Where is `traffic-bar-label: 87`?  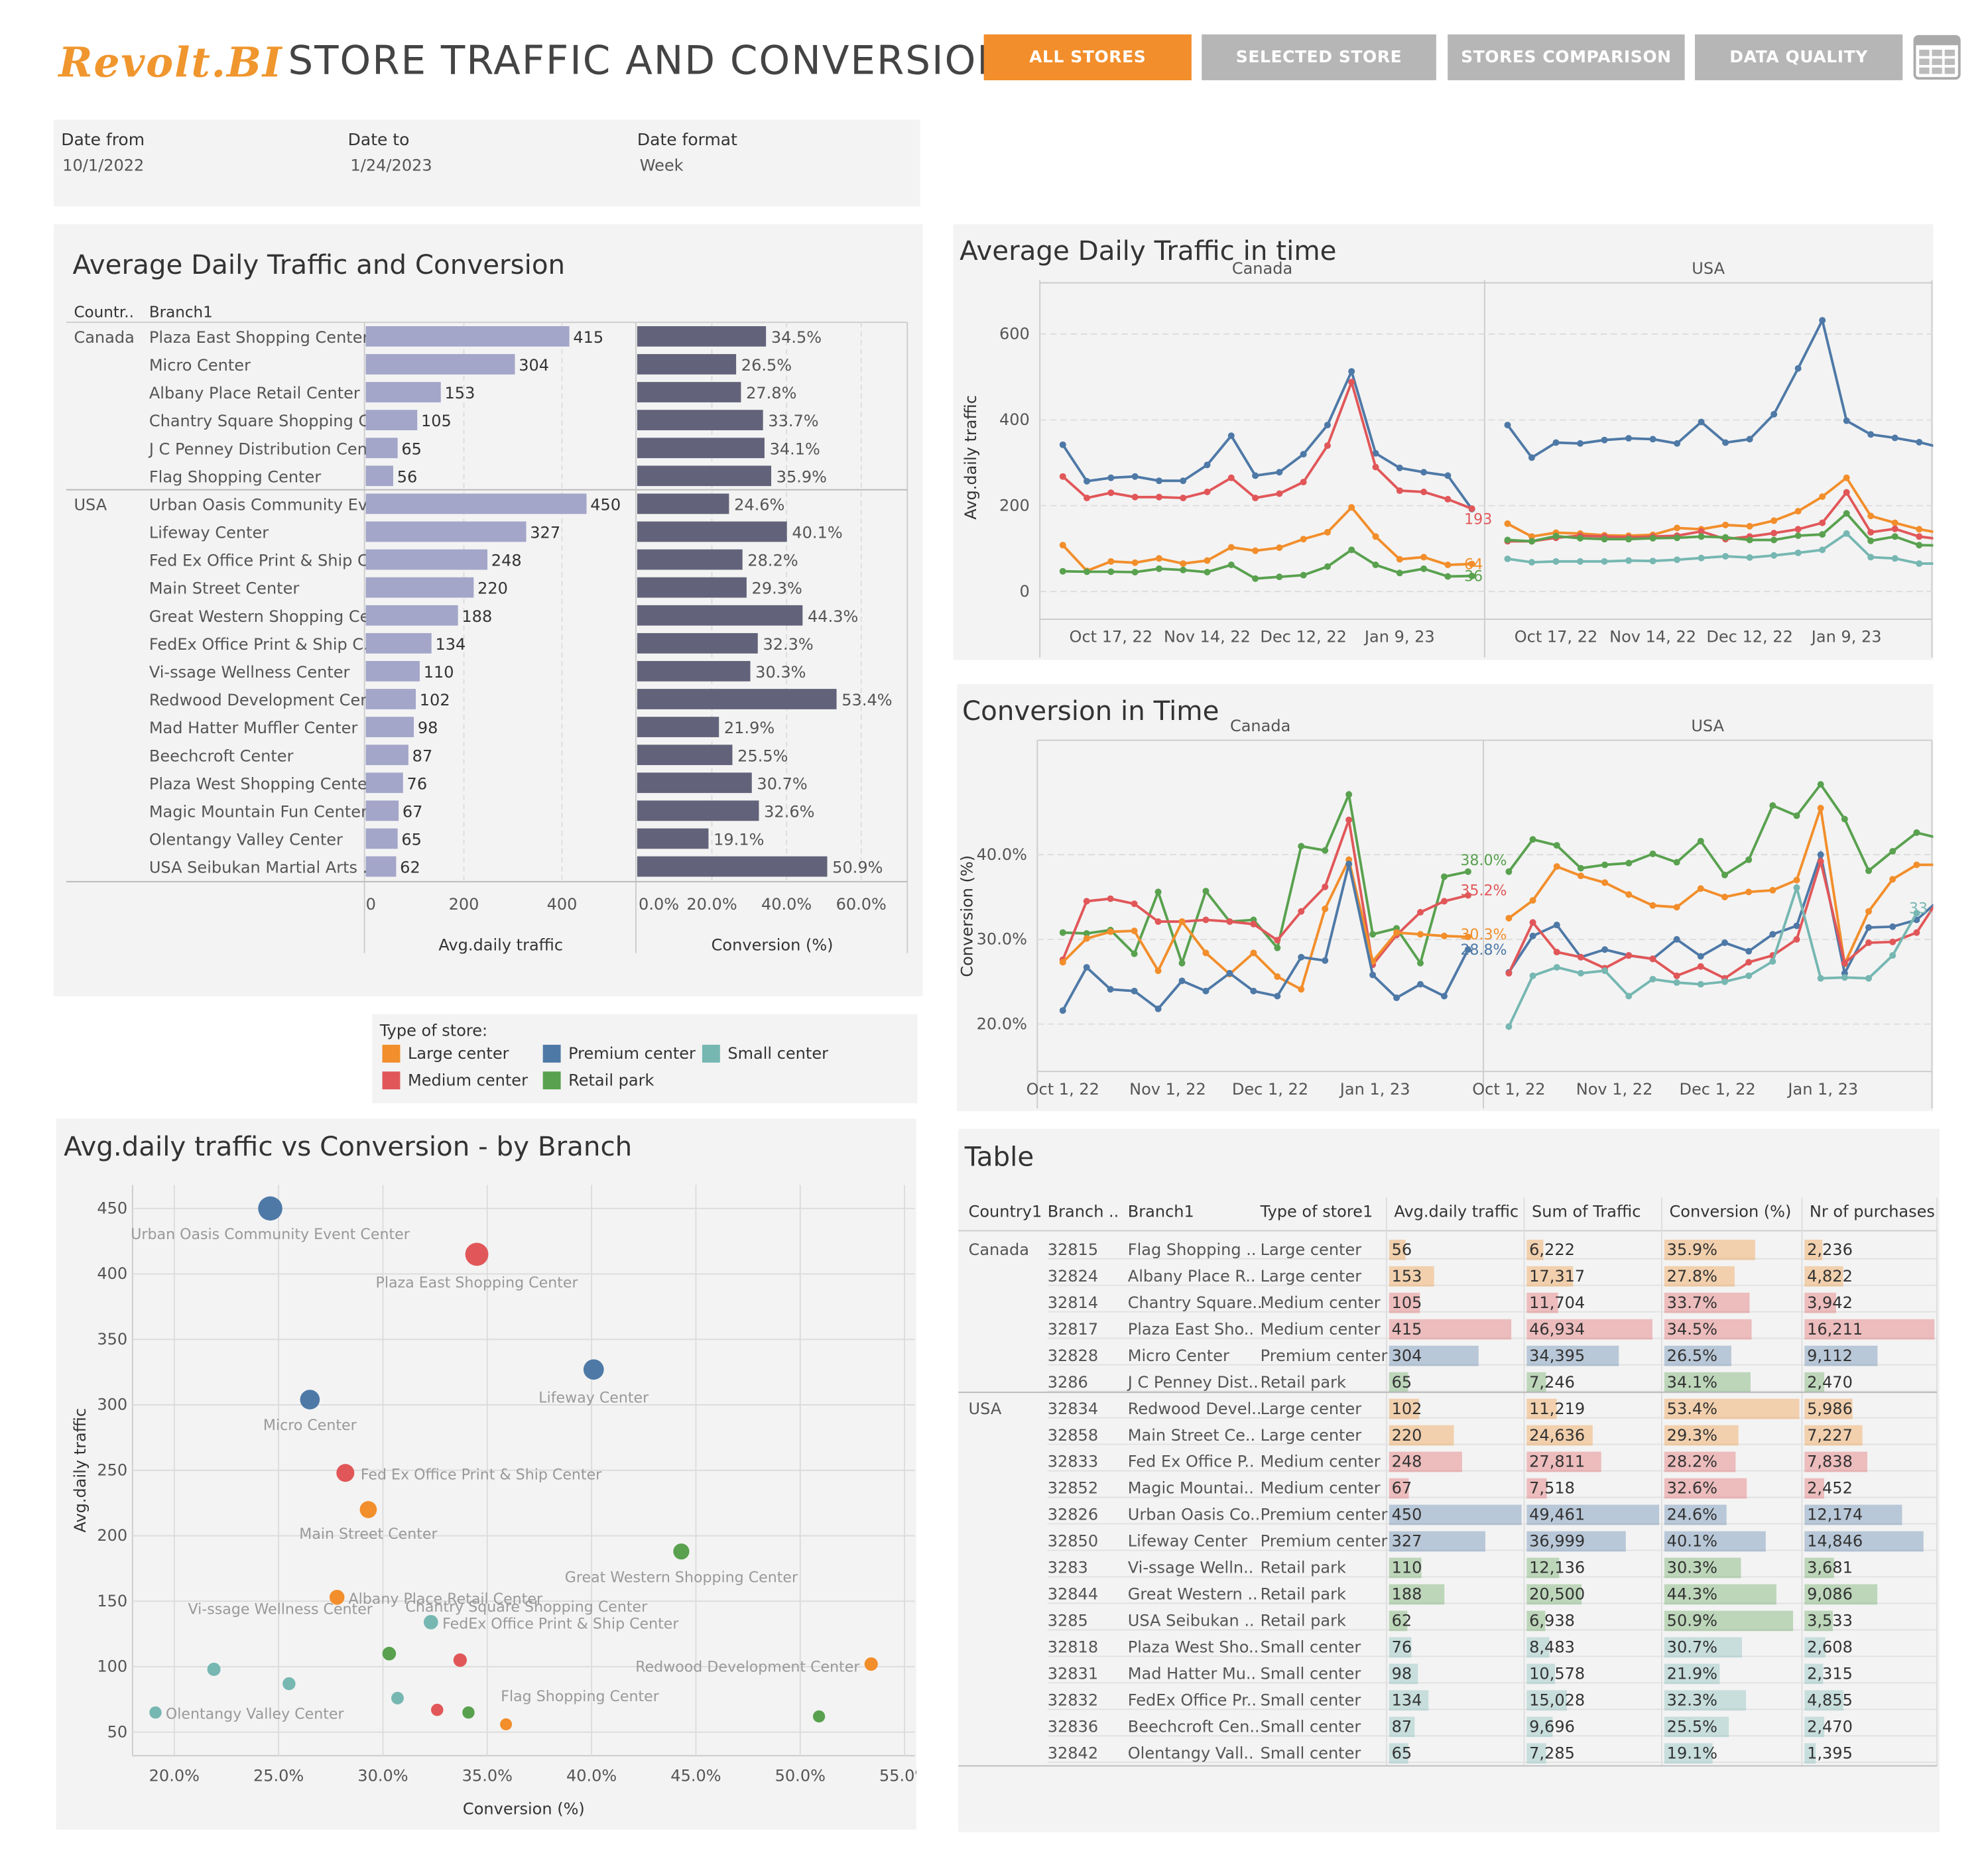 traffic-bar-label: 87 is located at coordinates (422, 756).